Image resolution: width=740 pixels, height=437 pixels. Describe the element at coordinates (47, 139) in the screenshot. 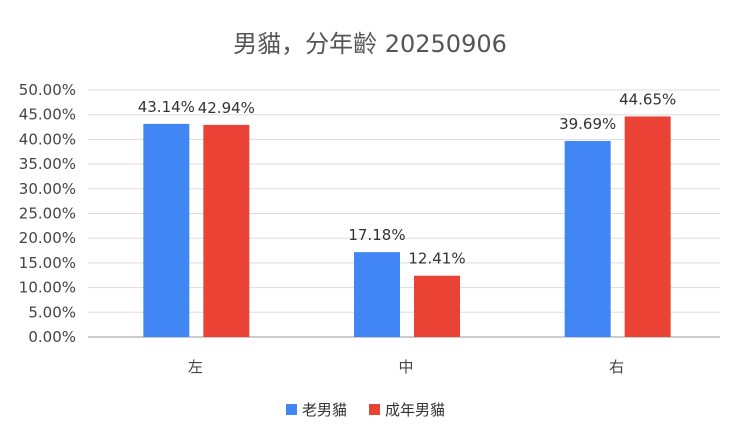

I see `y-tick-label: 40.00%` at that location.